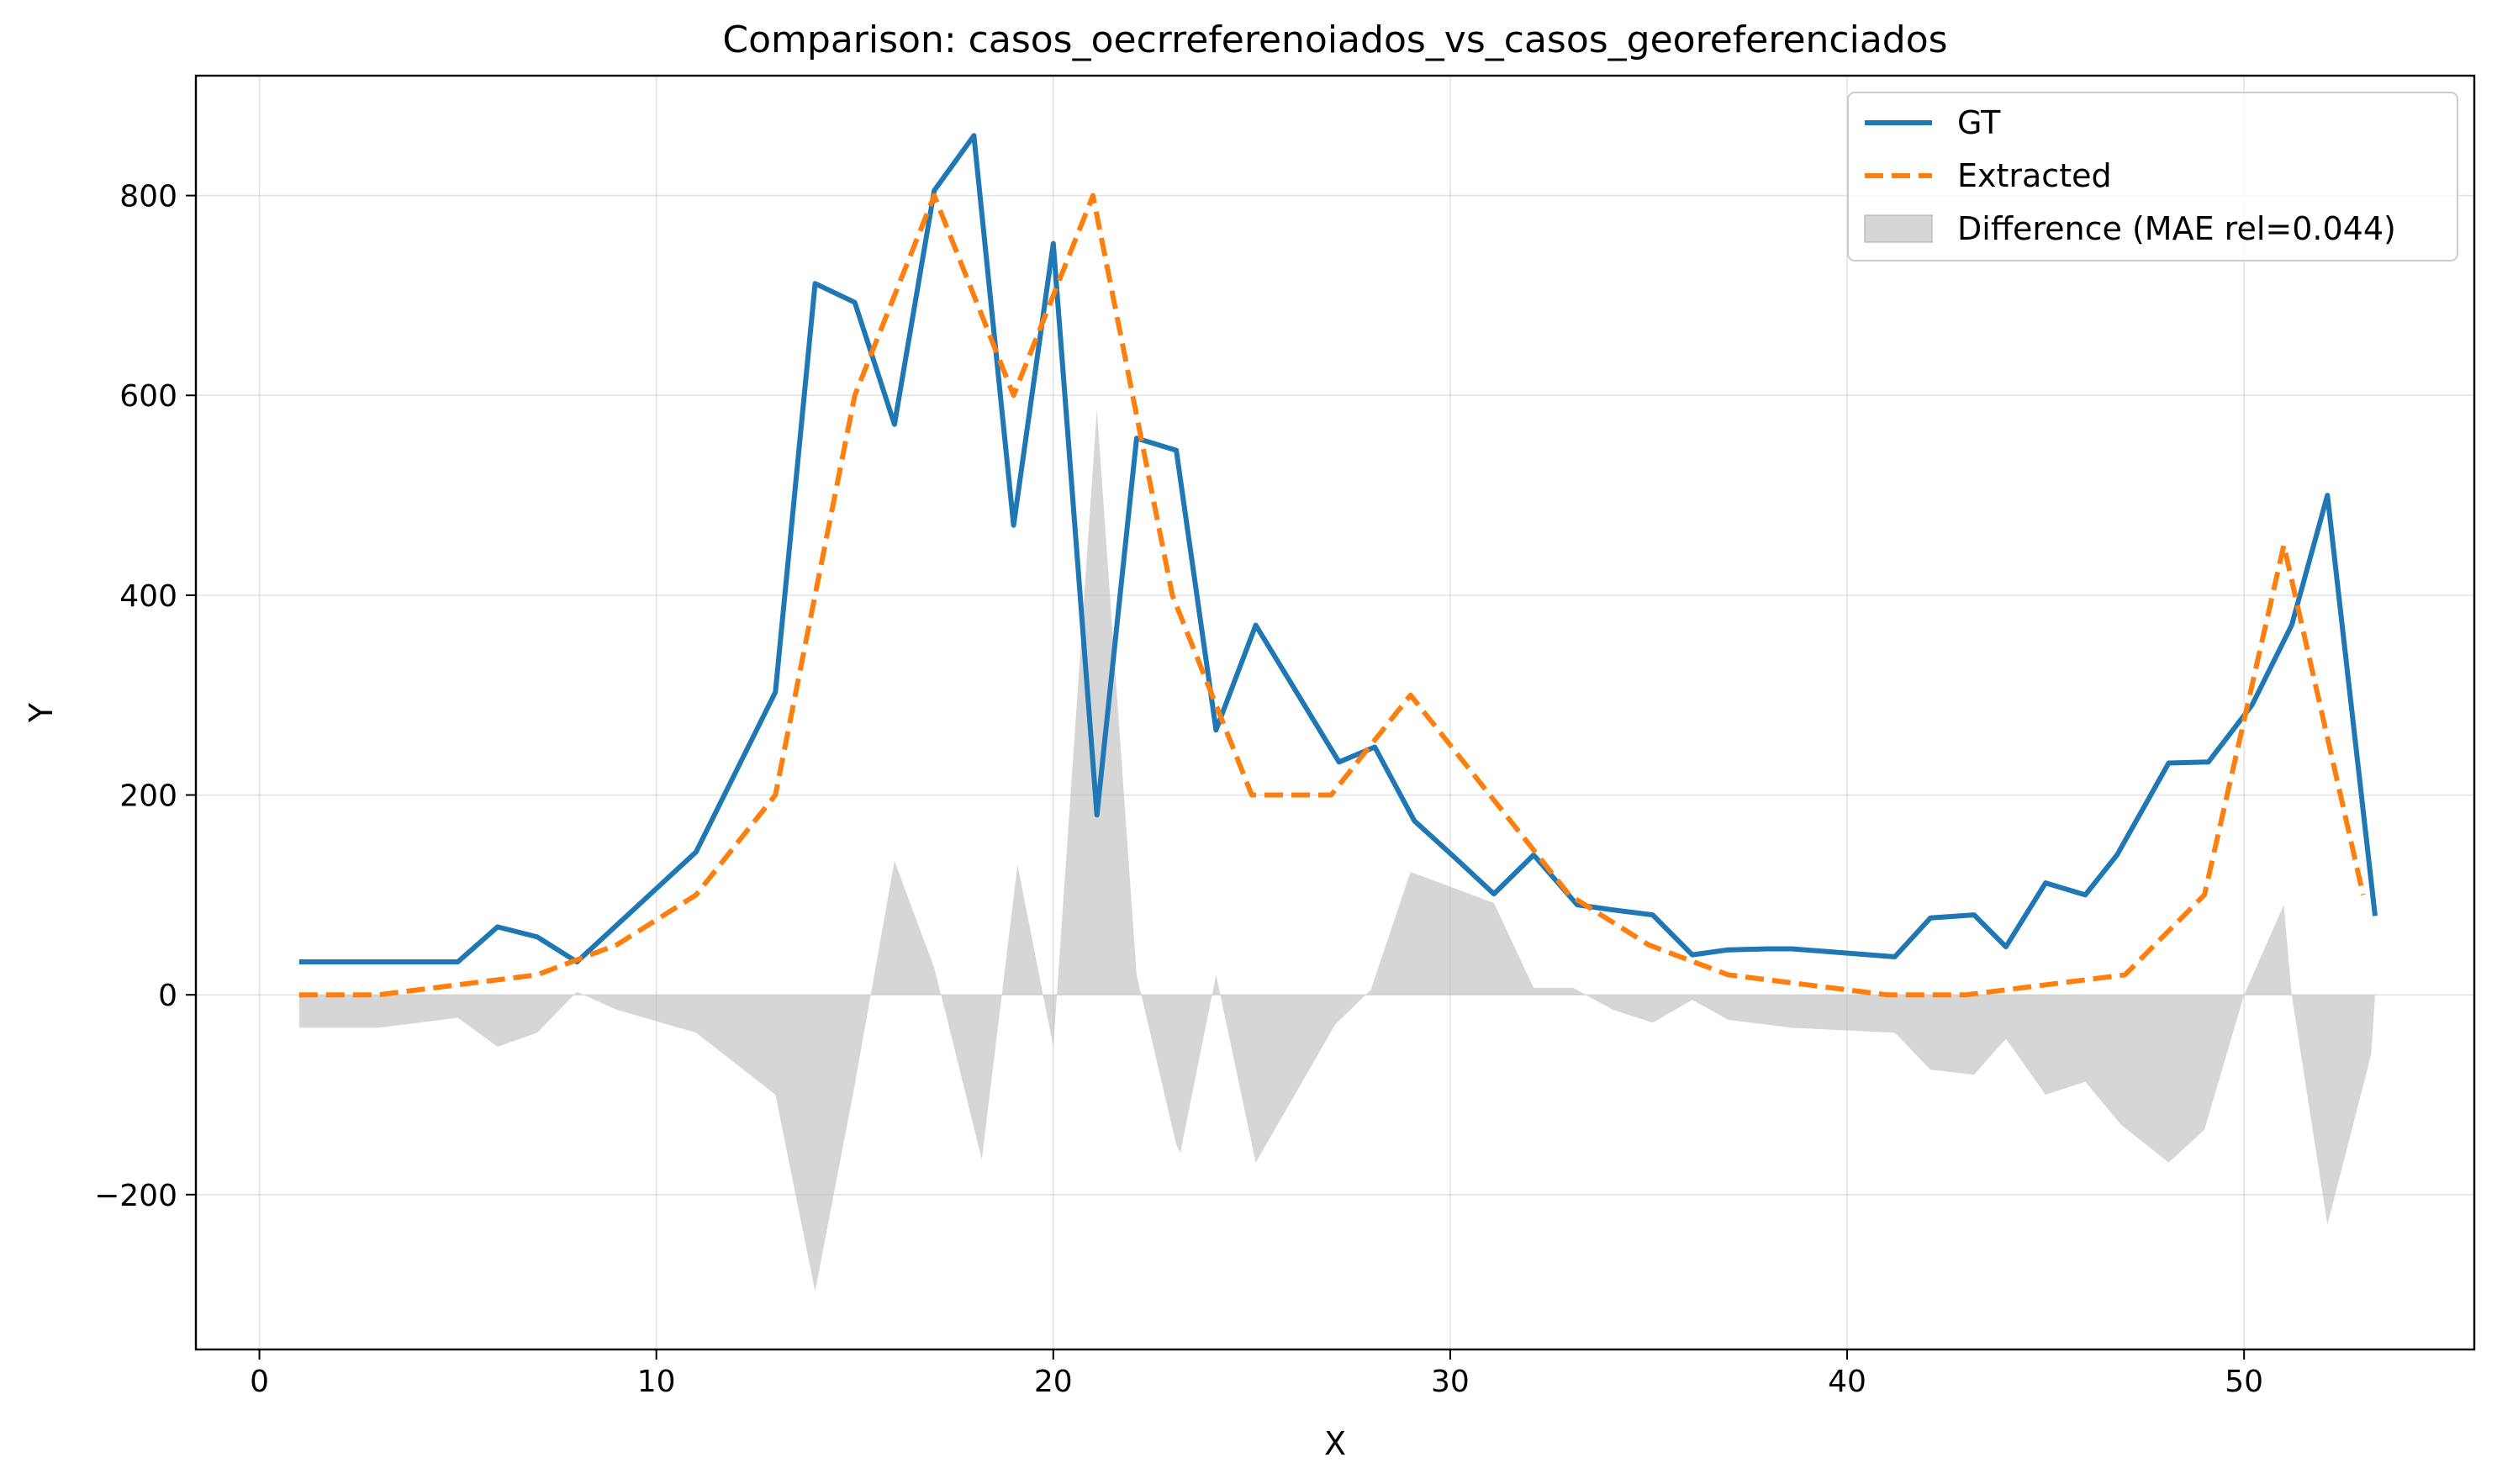  I want to click on legend: GT Extracted Difference (MAE rel=0.044), so click(2152, 176).